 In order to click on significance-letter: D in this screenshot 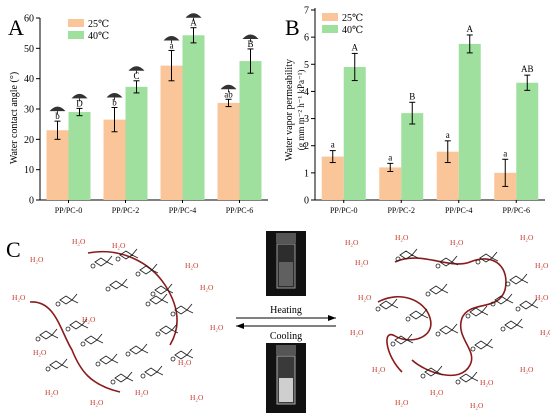, I will do `click(79, 103)`.